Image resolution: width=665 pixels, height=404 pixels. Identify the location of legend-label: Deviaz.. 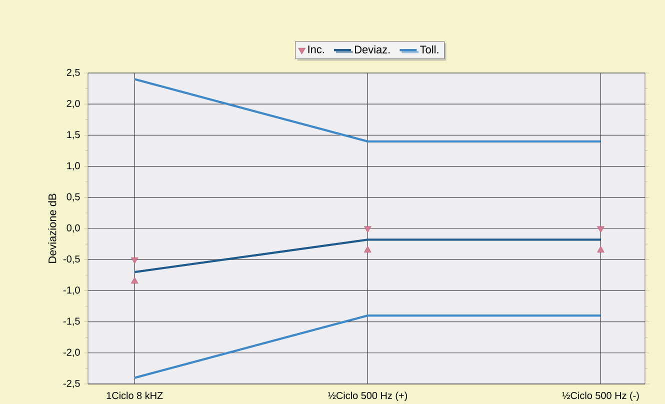
(372, 49).